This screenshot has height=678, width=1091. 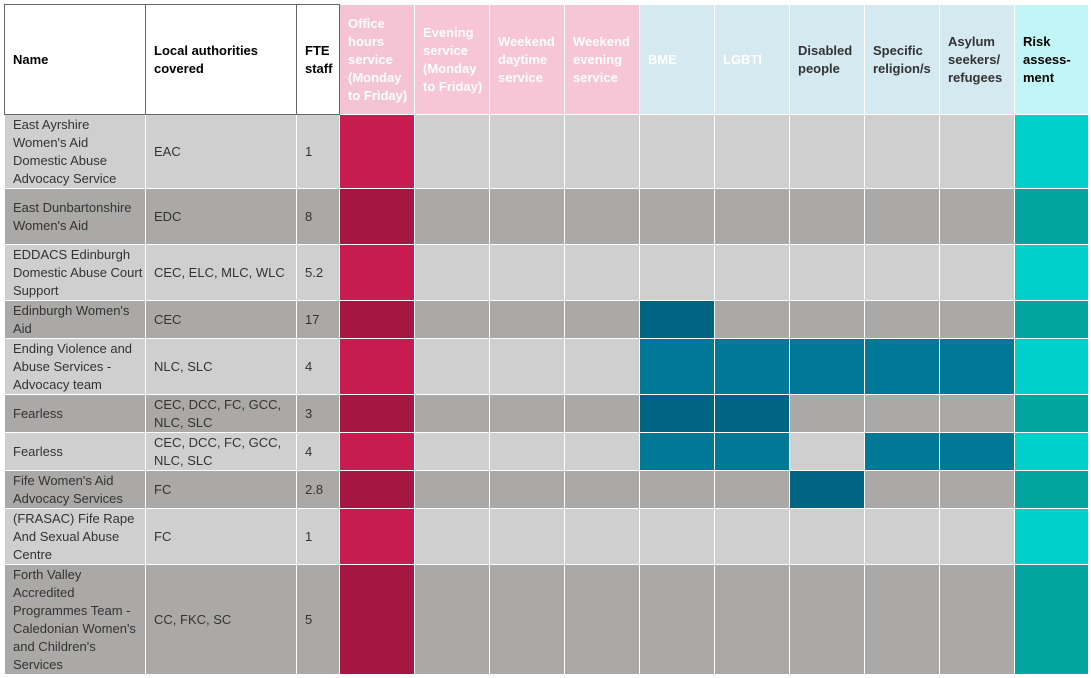 What do you see at coordinates (1051, 59) in the screenshot?
I see `header-risk-assessment: Risk assess-ment` at bounding box center [1051, 59].